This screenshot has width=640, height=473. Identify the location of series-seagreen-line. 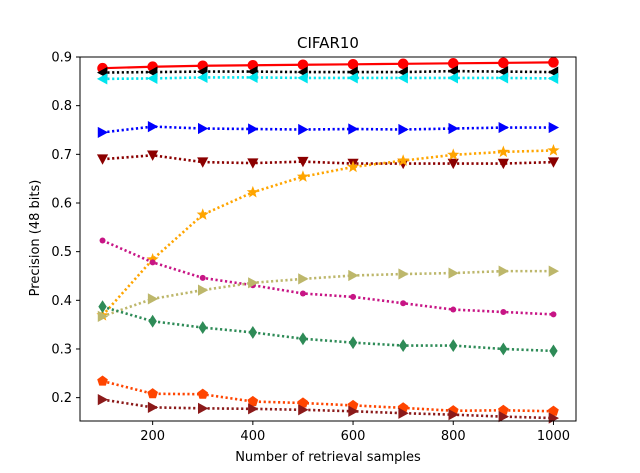
(328, 329).